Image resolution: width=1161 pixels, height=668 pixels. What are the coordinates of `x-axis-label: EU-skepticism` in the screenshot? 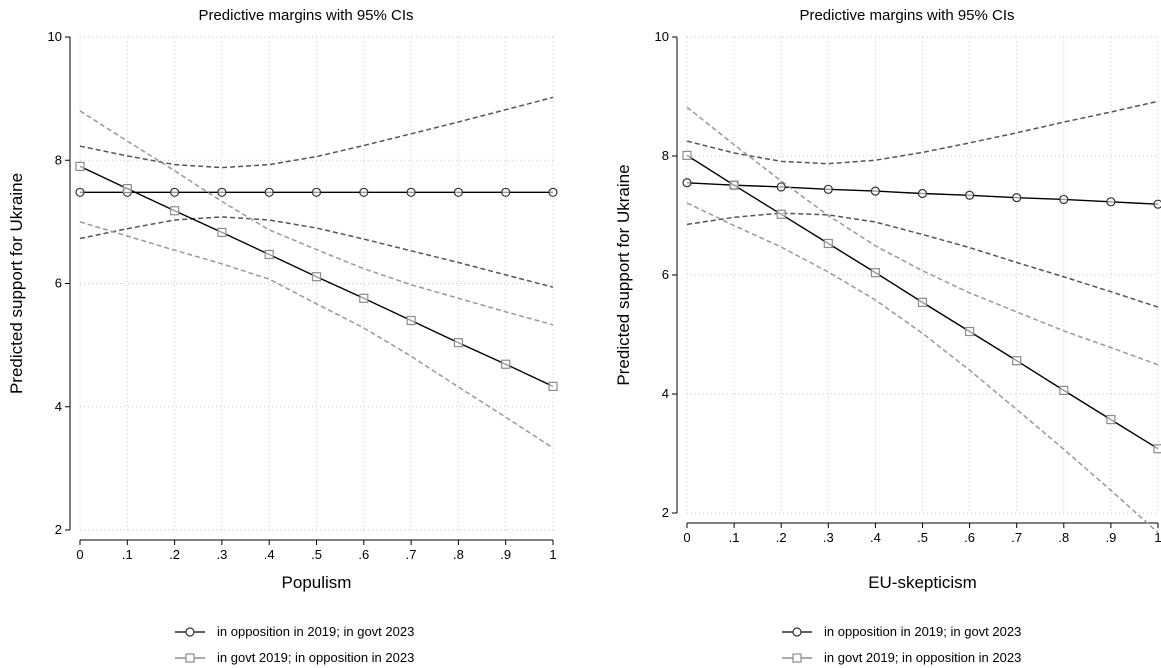 It's located at (922, 582).